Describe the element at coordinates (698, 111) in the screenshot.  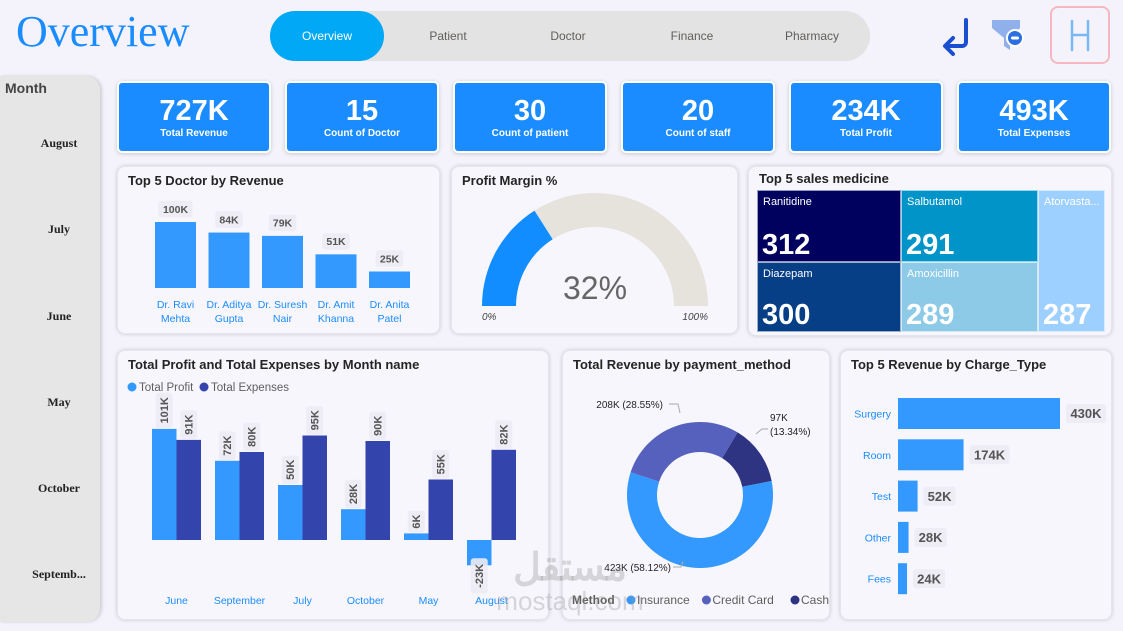
I see `kpi-value: 20` at that location.